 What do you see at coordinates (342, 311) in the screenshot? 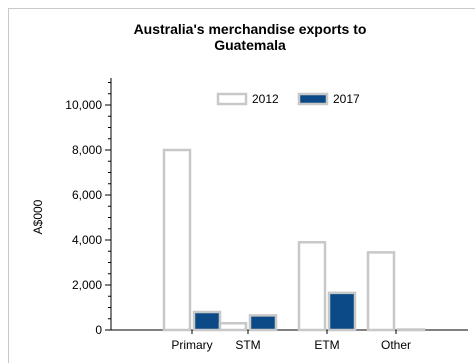
I see `bar-2017-etm` at bounding box center [342, 311].